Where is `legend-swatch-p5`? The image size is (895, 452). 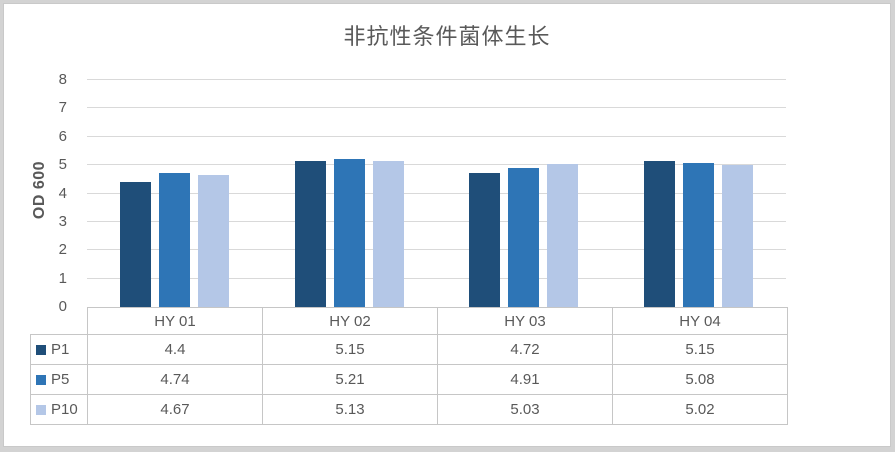
legend-swatch-p5 is located at coordinates (41, 380).